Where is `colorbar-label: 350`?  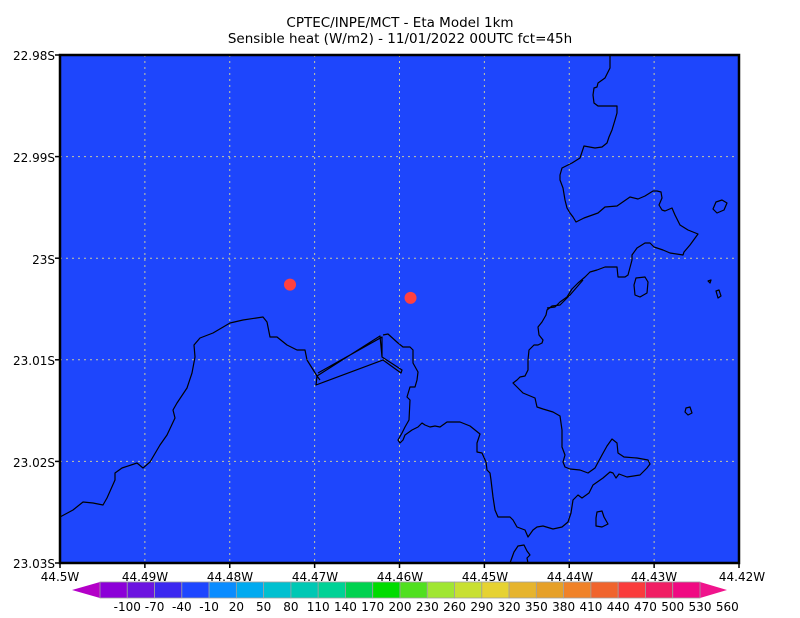
colorbar-label: 350 is located at coordinates (536, 607).